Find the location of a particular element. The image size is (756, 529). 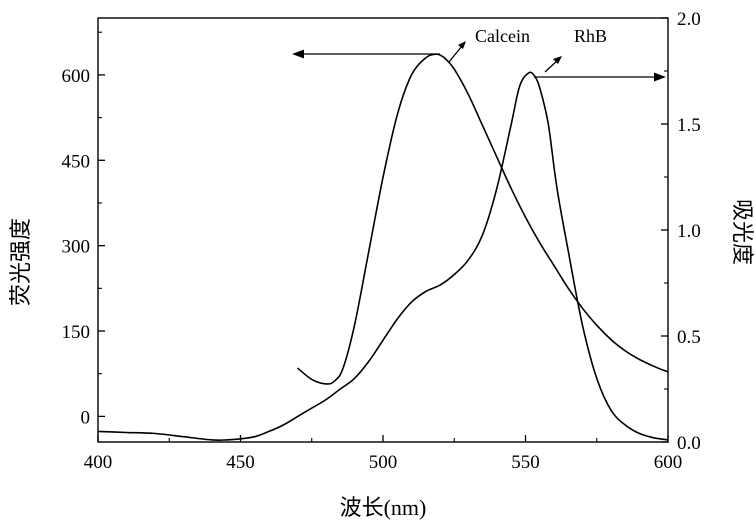

rhb-label: RhB is located at coordinates (590, 36).